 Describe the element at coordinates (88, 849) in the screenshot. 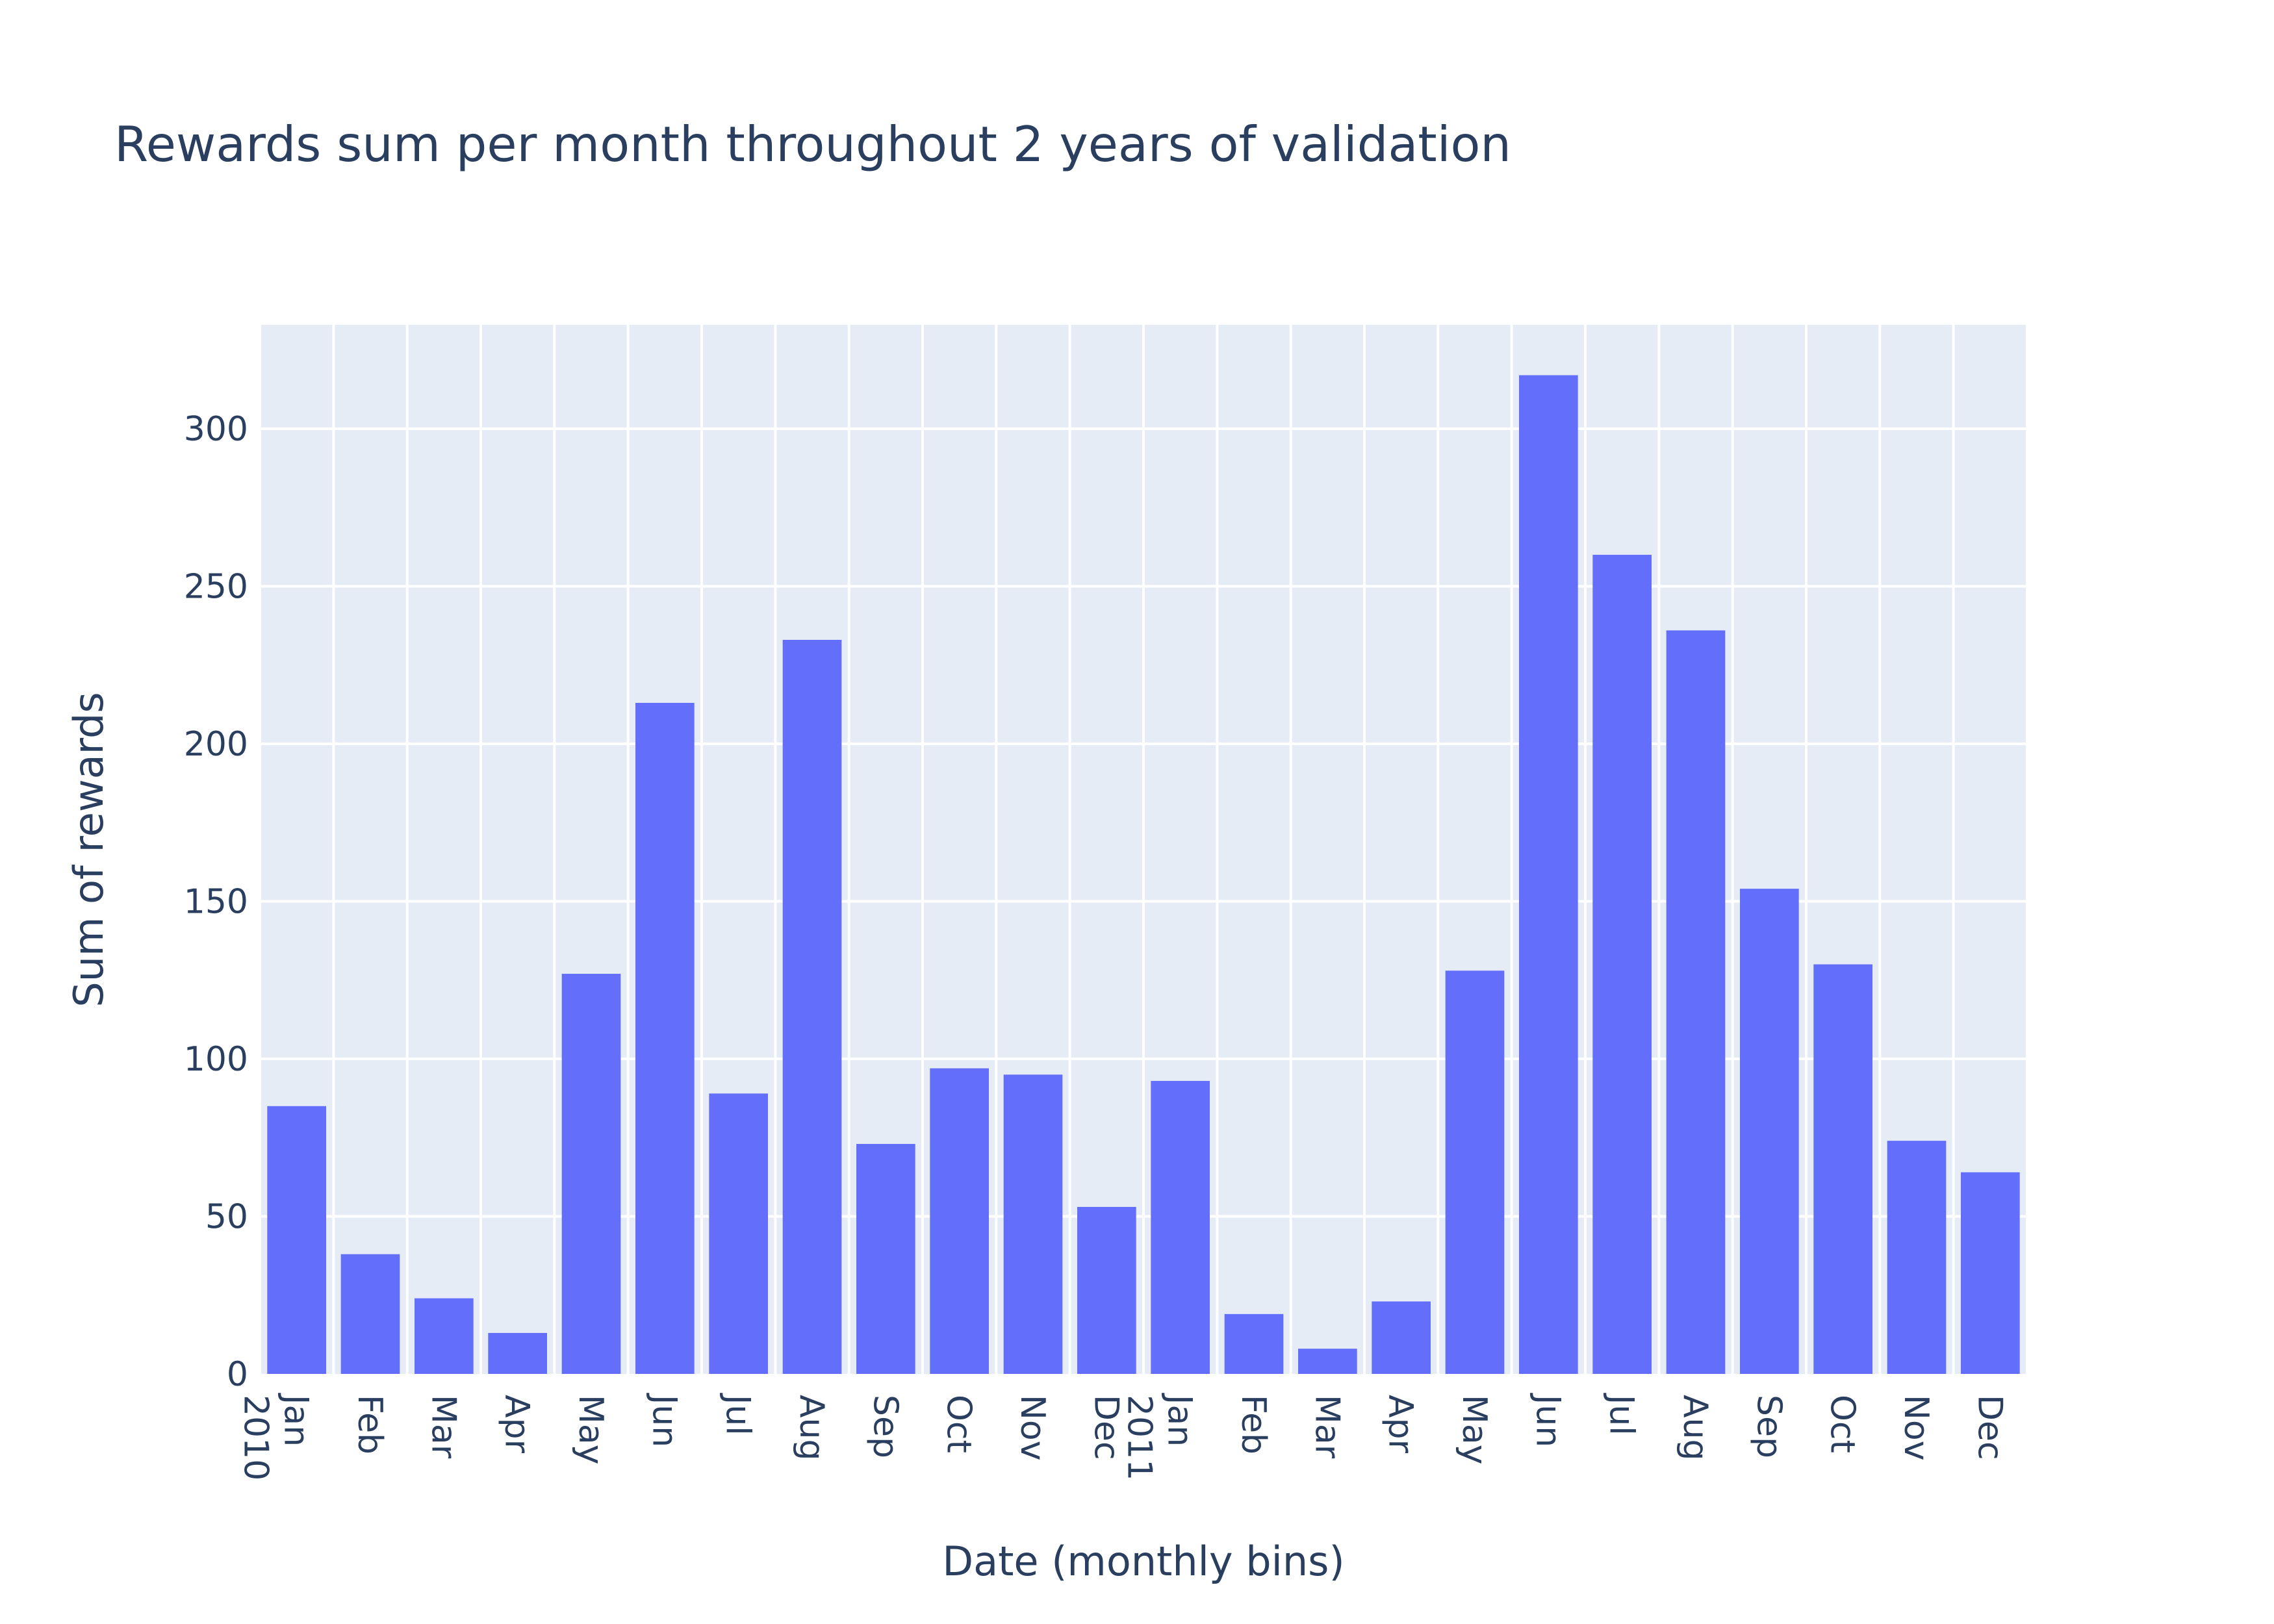

I see `y-axis-title: Sum of rewards` at that location.